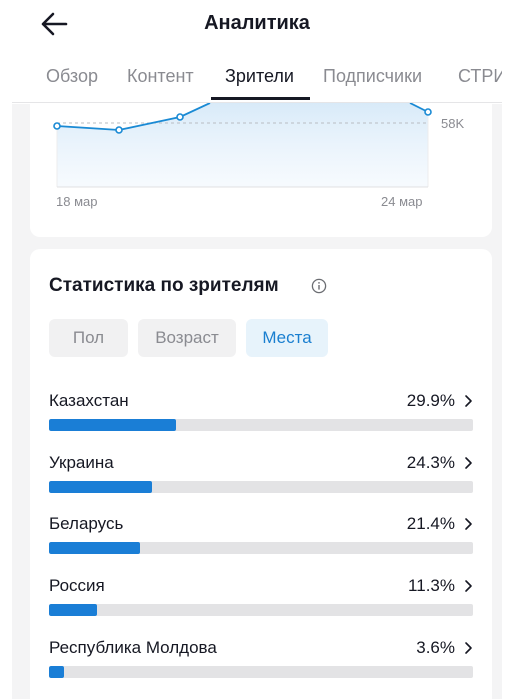 The height and width of the screenshot is (699, 524). Describe the element at coordinates (430, 400) in the screenshot. I see `location-percent: 29.9%` at that location.